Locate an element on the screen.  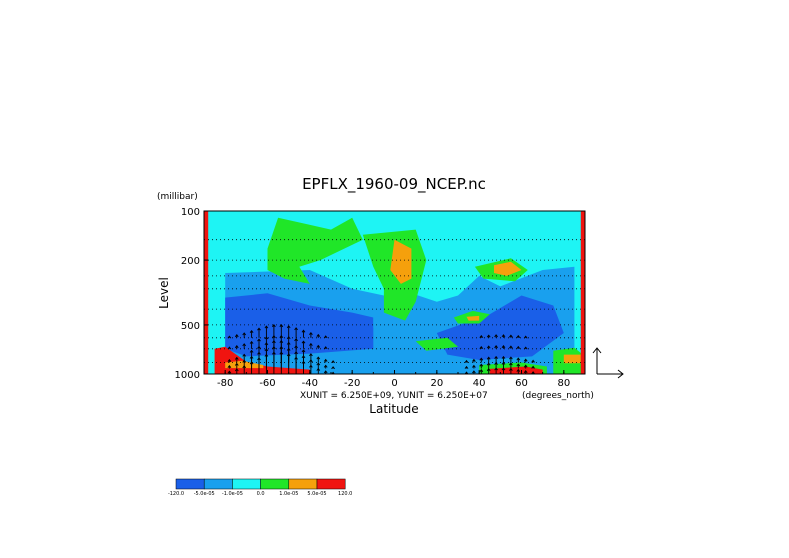
colorbar-label: 120.0 is located at coordinates (345, 494).